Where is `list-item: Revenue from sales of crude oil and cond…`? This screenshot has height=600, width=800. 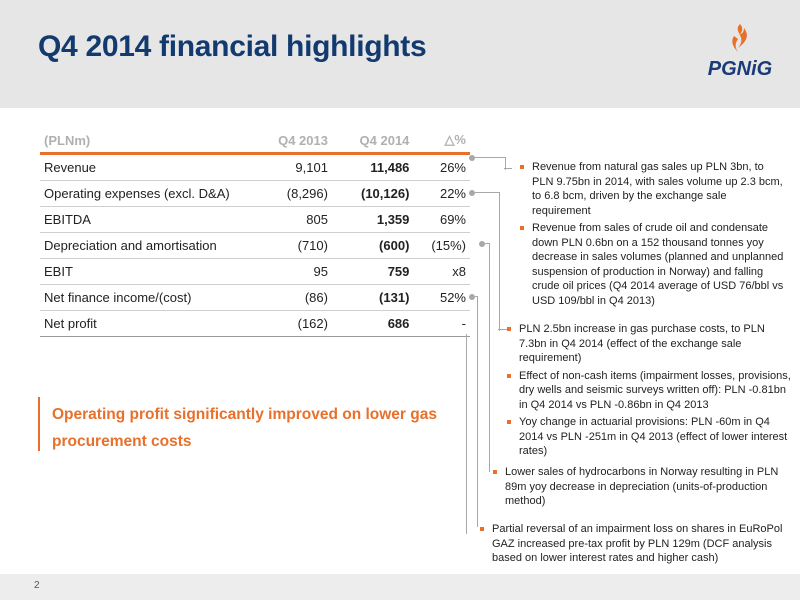
list-item: Revenue from sales of crude oil and cond… is located at coordinates (651, 264).